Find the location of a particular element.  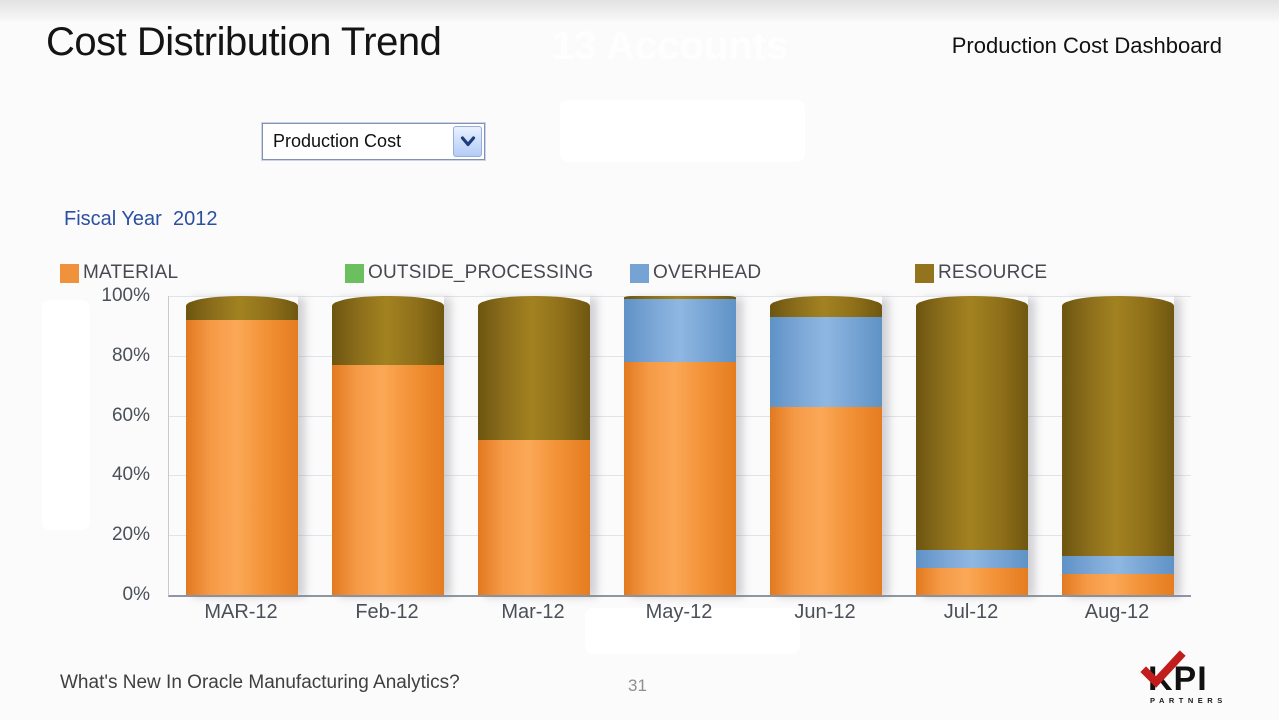

y-axis: 100% 80% 60% 40% 20% 0% is located at coordinates (119, 445).